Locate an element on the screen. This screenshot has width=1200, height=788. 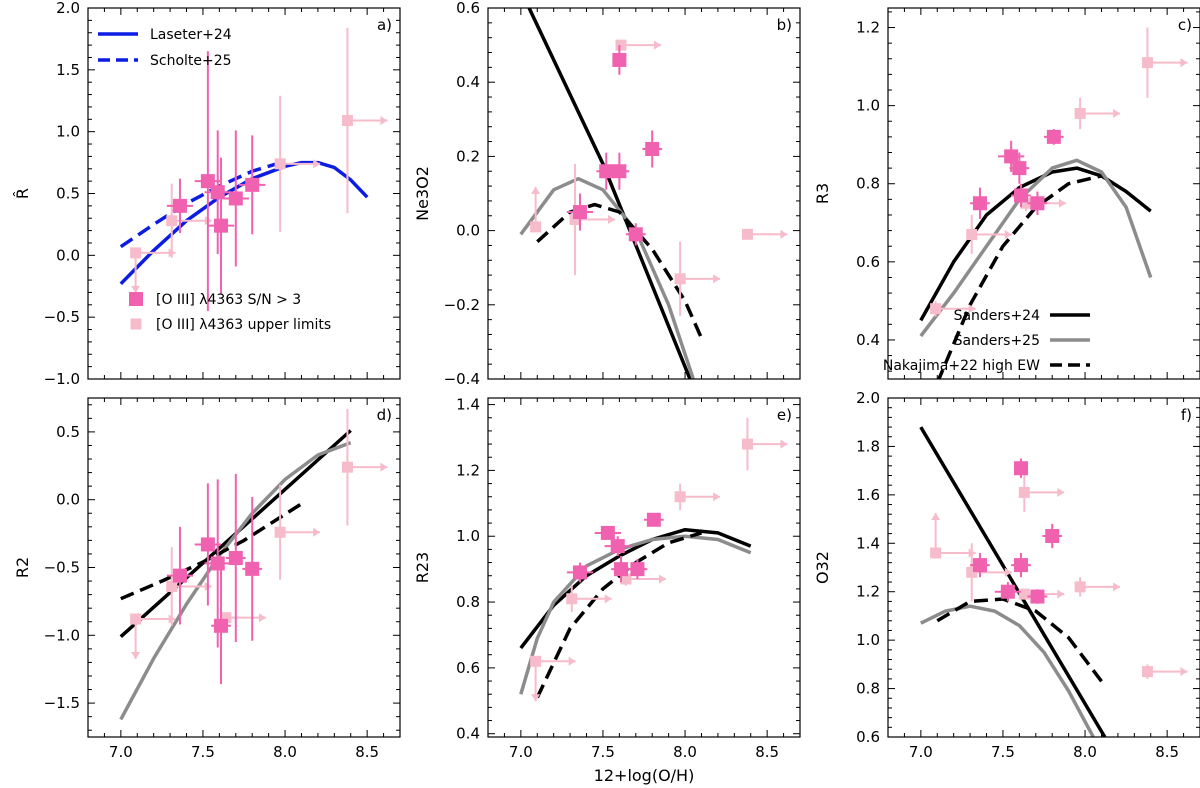
panel-d: −1.5 −1.0 −0.5 0.0 0.5 7.0 7.5 8.0 8.5 R2 d) is located at coordinates (207, 579).